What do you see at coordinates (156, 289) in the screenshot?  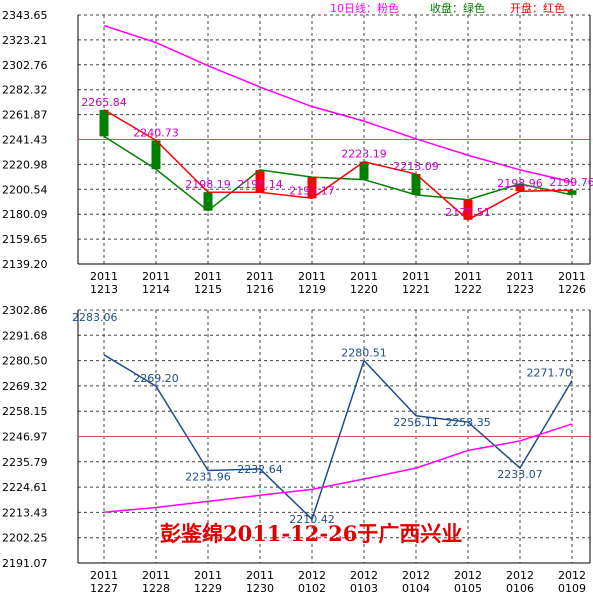 I see `x-tick-label-date: 1214` at bounding box center [156, 289].